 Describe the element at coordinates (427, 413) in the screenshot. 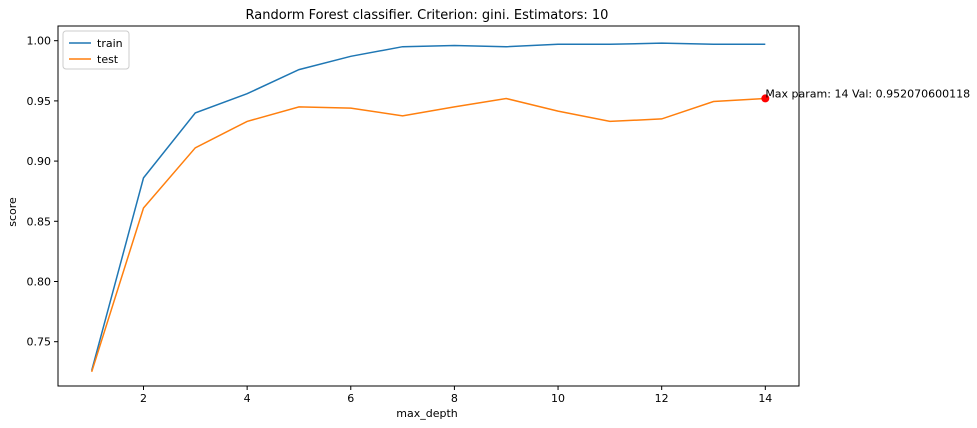

I see `x-axis-label: max_depth` at that location.